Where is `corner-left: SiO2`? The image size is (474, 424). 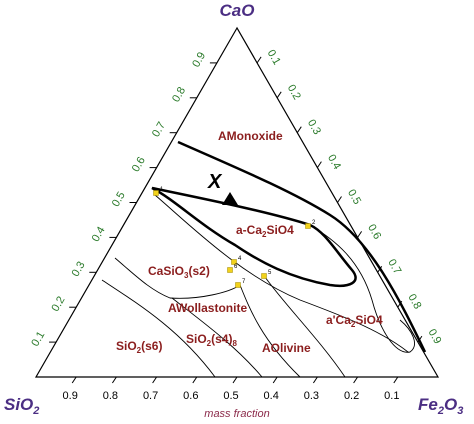
corner-left: SiO2 is located at coordinates (21, 406).